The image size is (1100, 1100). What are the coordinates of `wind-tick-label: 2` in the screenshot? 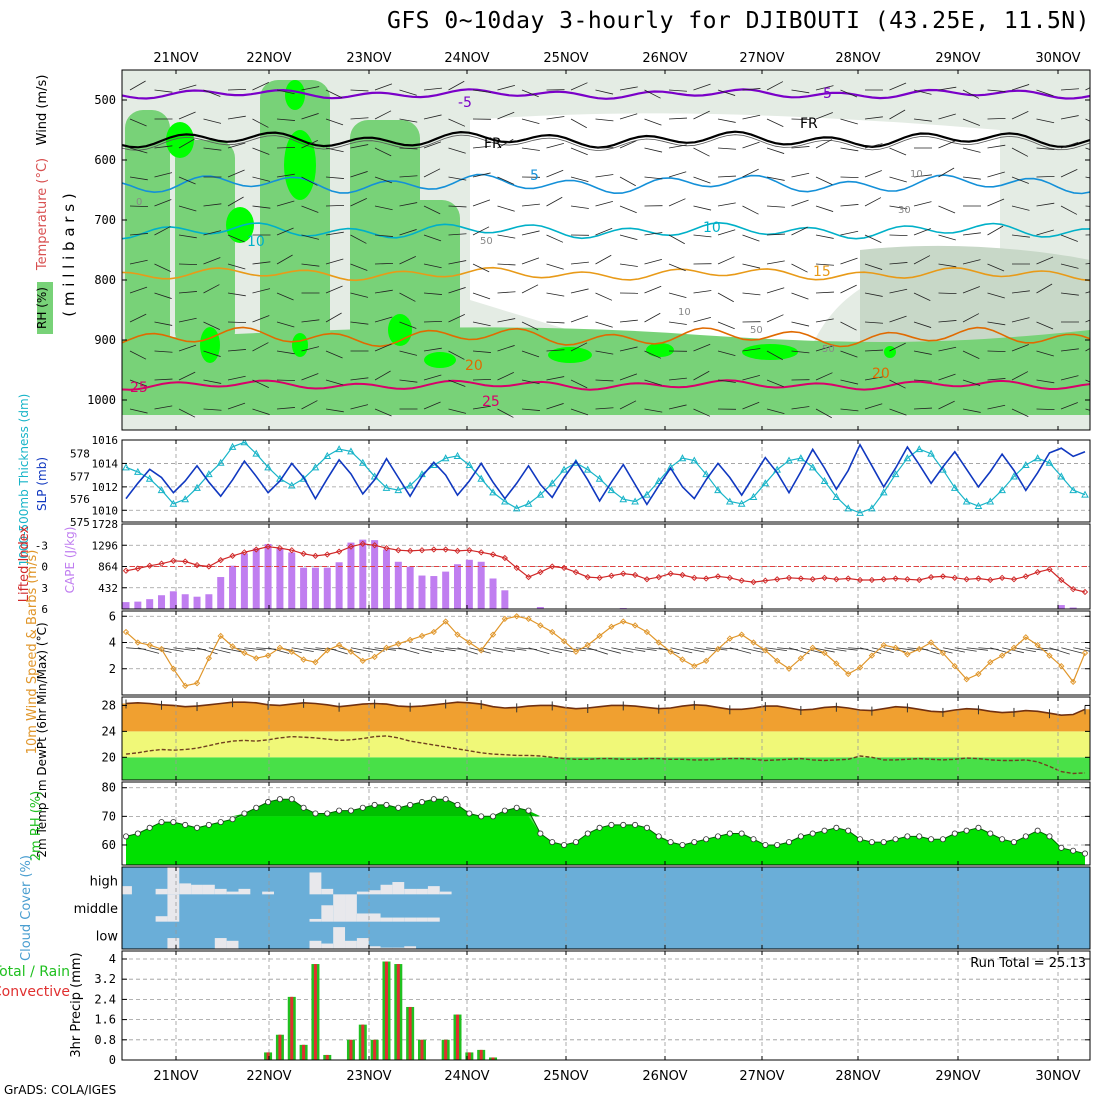 It's located at (112, 669).